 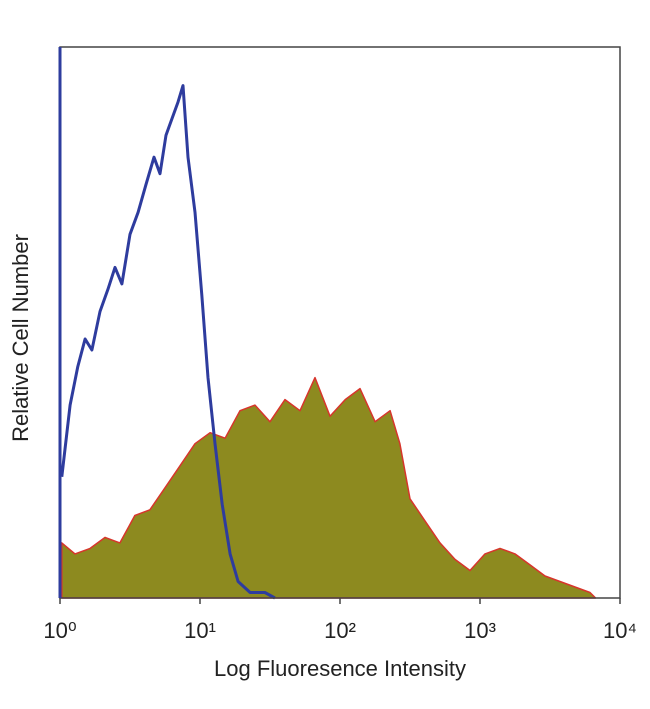 I want to click on x-tick-label: 10⁰, so click(x=59, y=630).